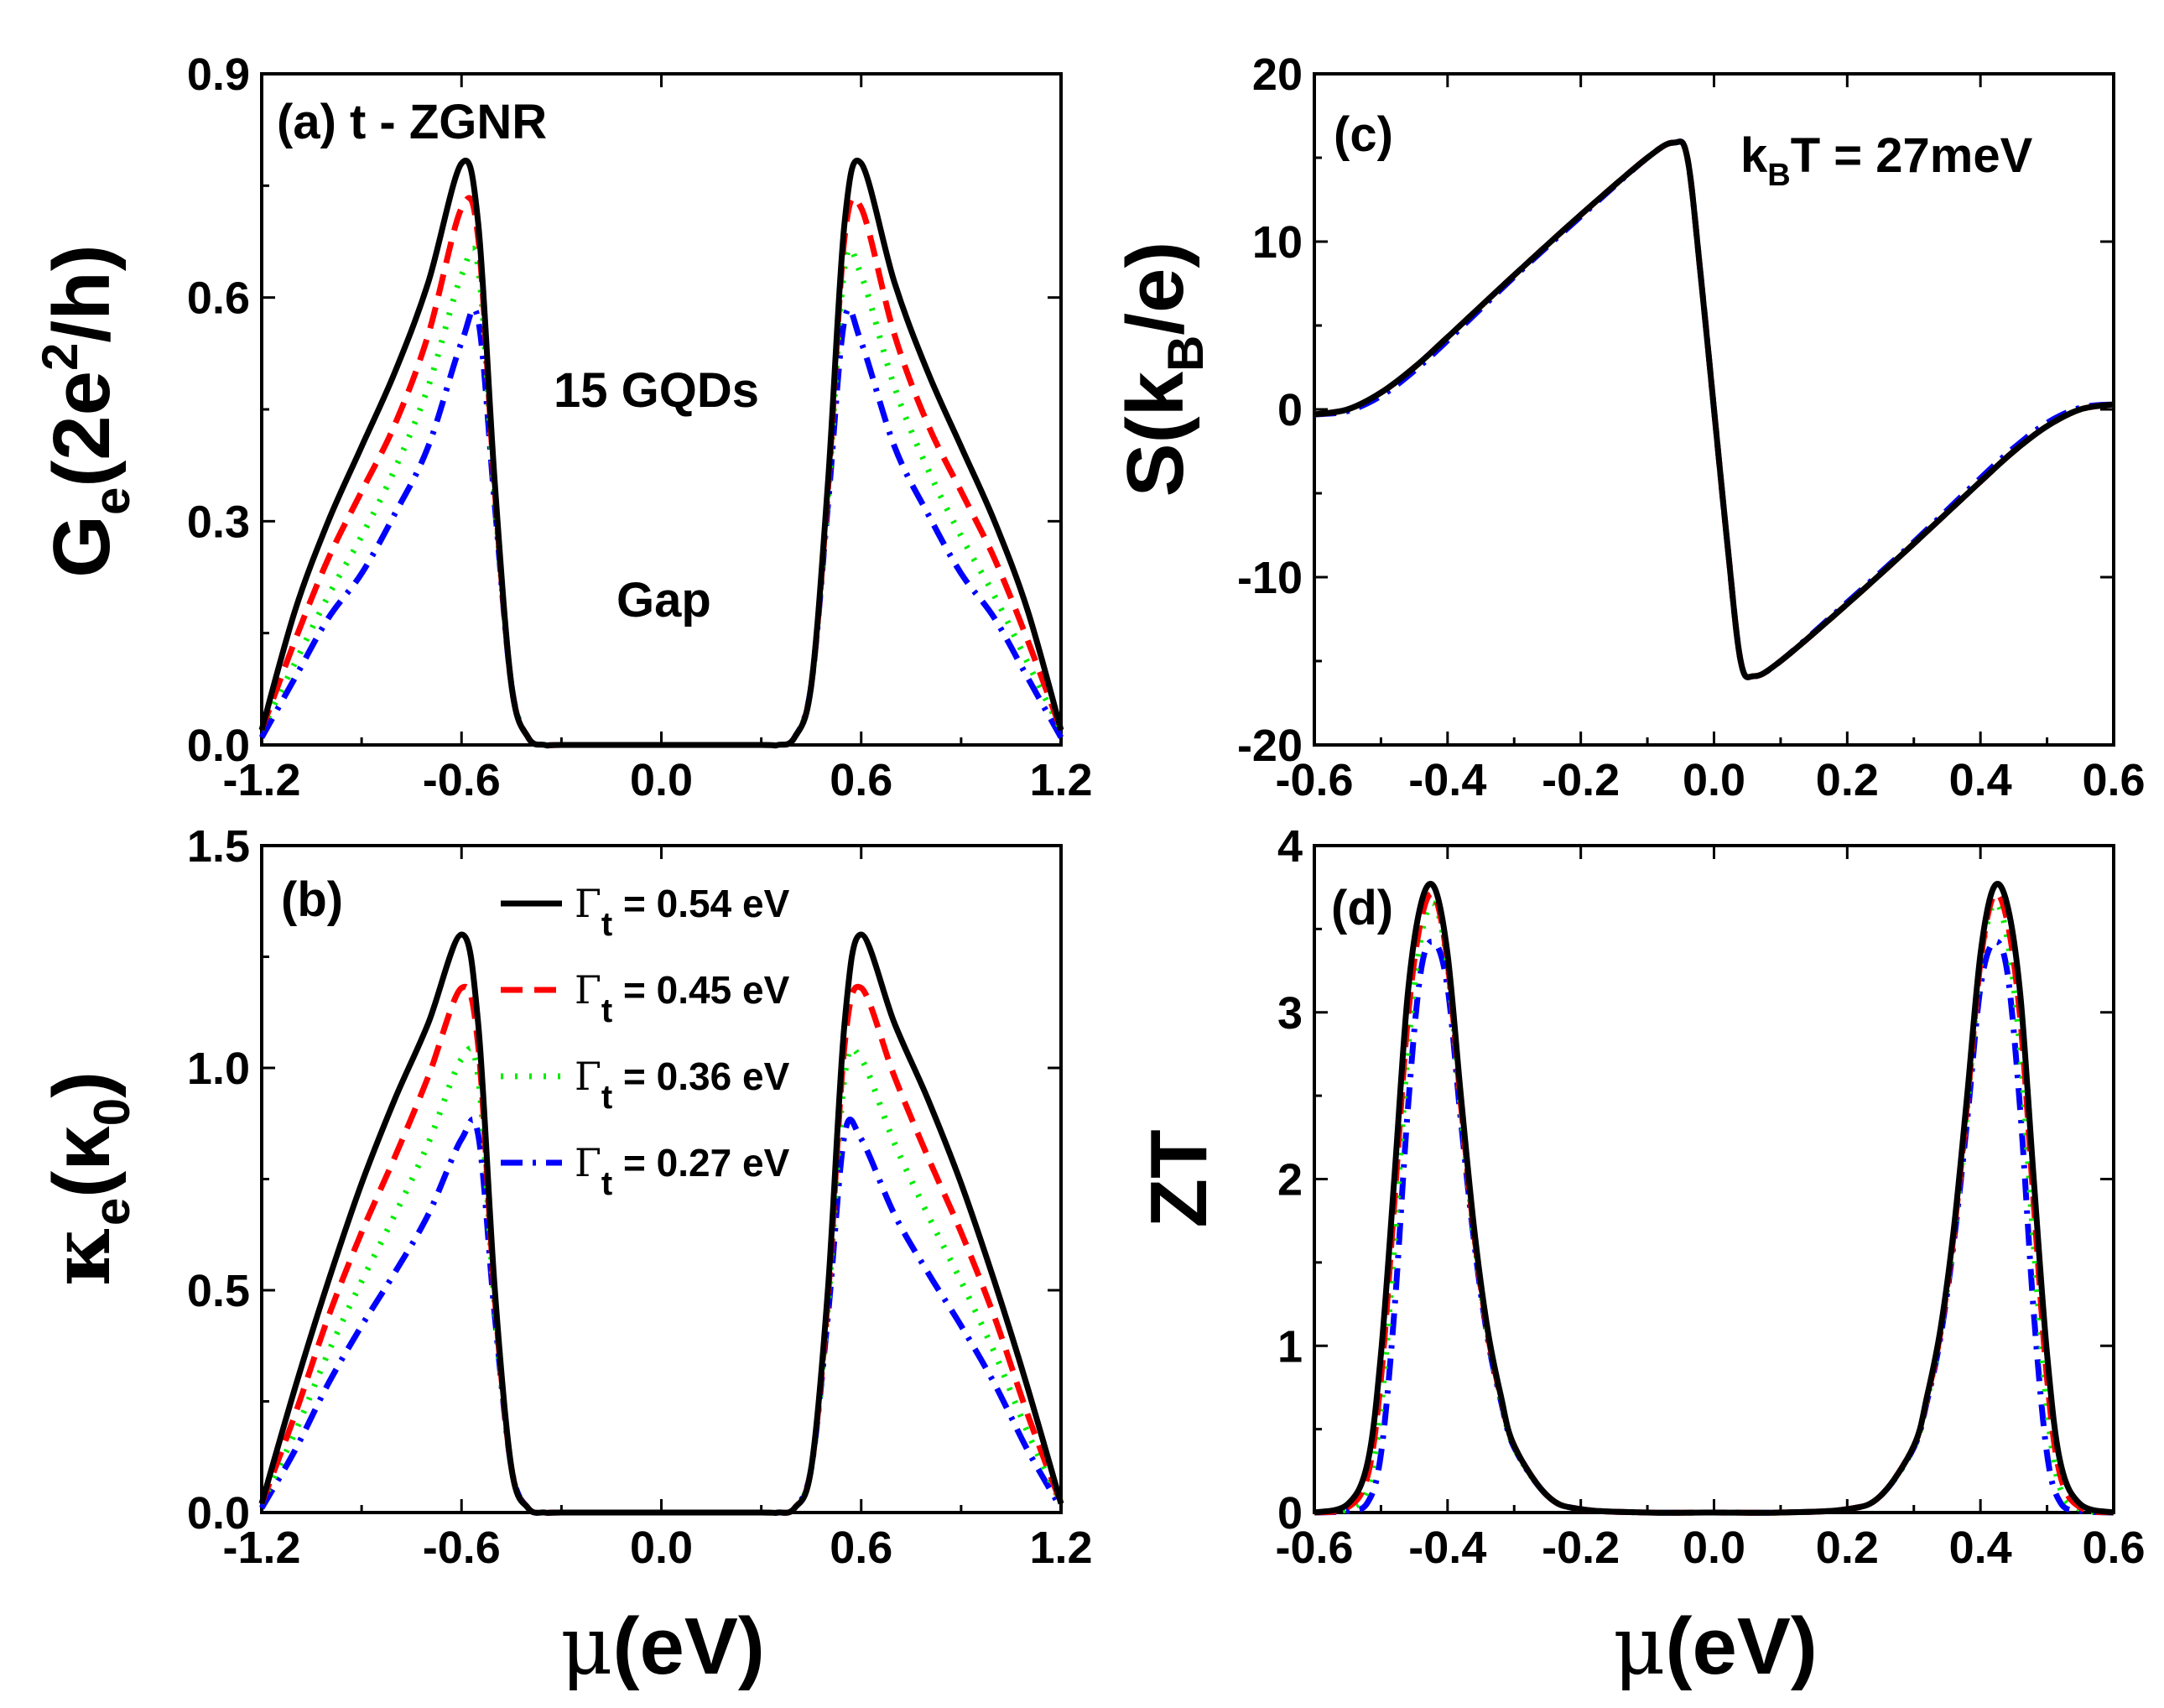  I want to click on panel-c-note: kBT = 27meV, so click(1886, 160).